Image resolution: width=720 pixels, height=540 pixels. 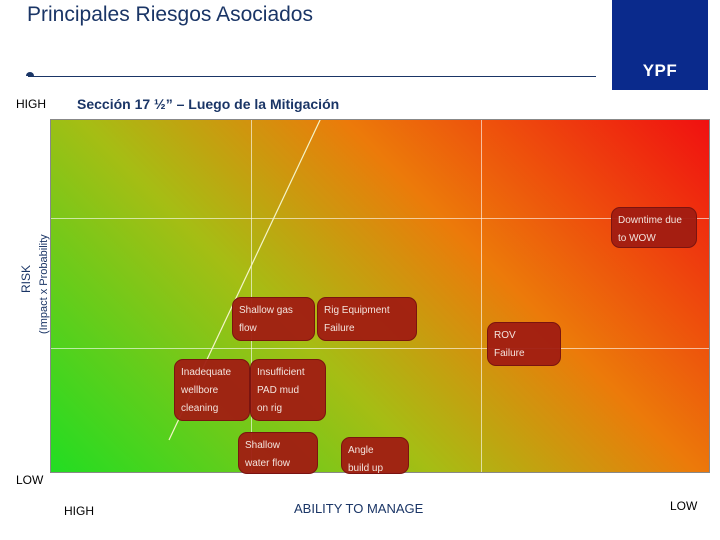 I want to click on header-rule-tick, so click(x=30, y=74).